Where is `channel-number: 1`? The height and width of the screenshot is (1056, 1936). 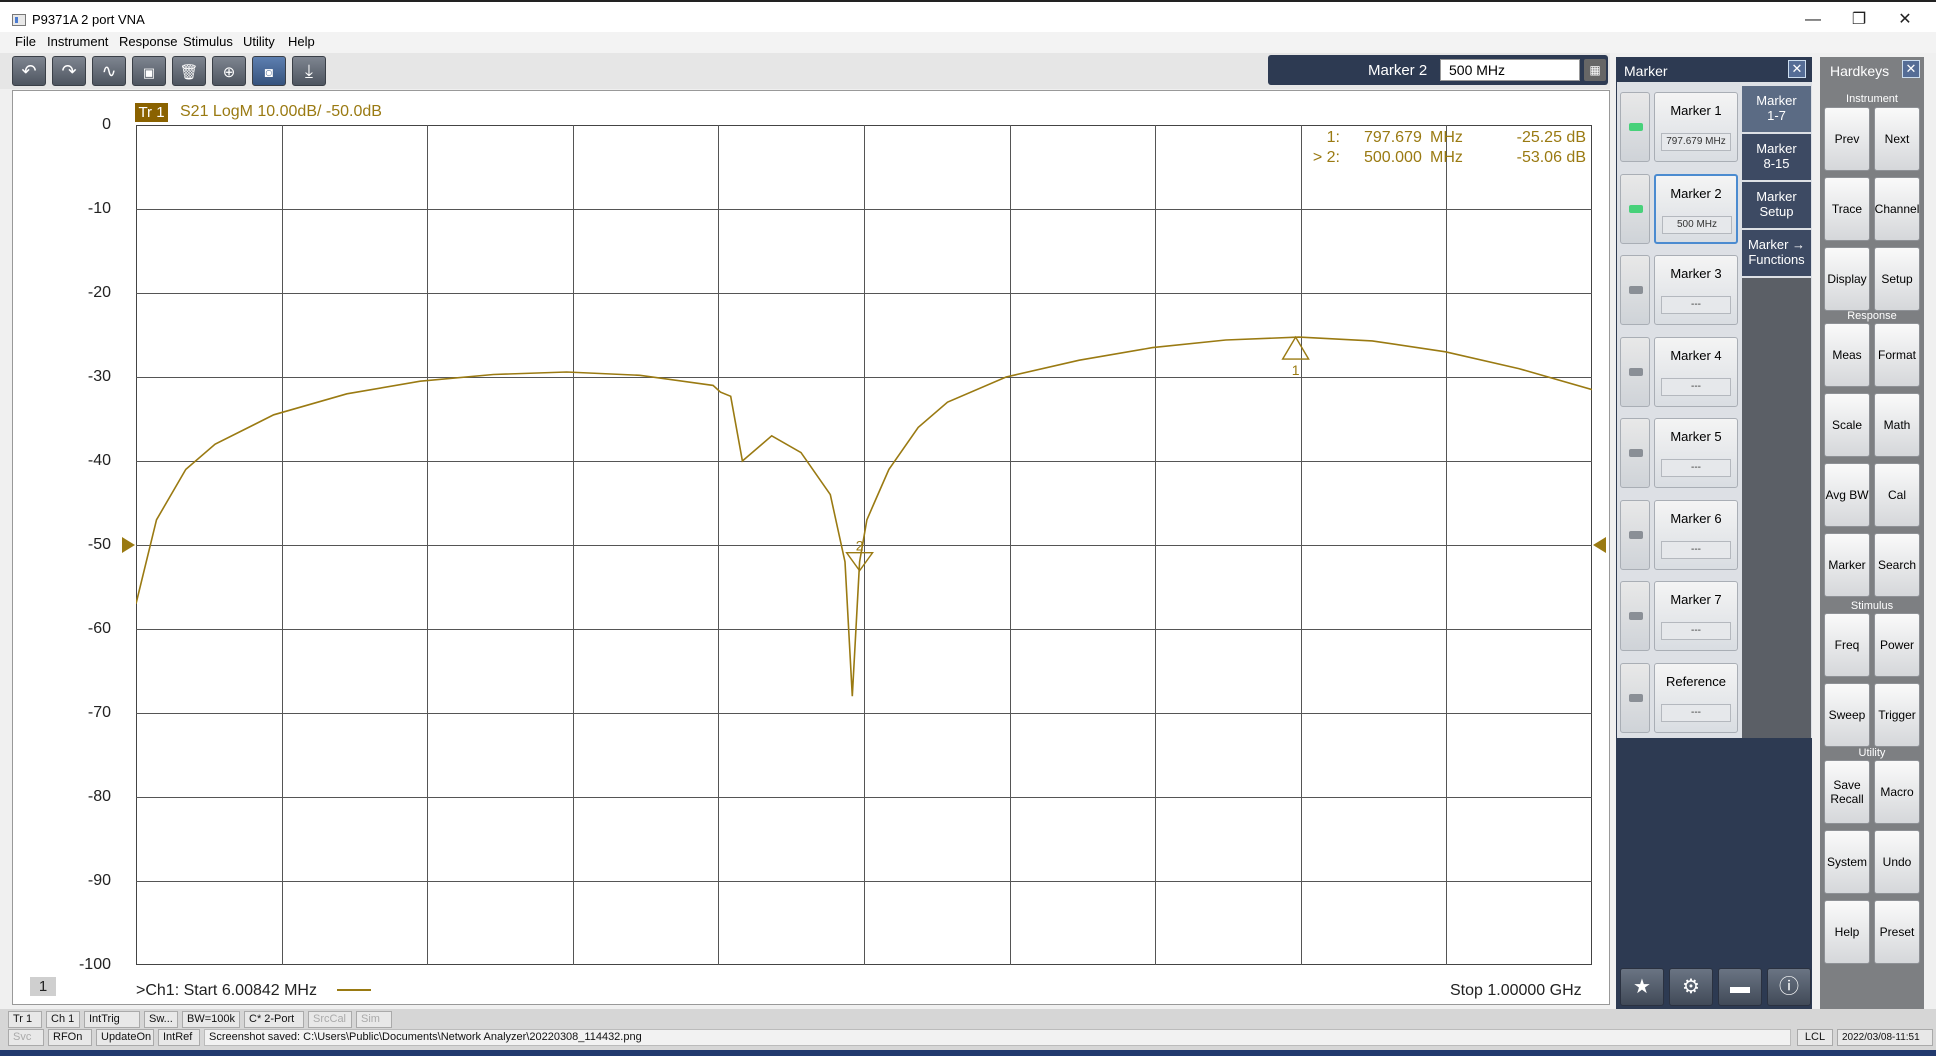 channel-number: 1 is located at coordinates (43, 986).